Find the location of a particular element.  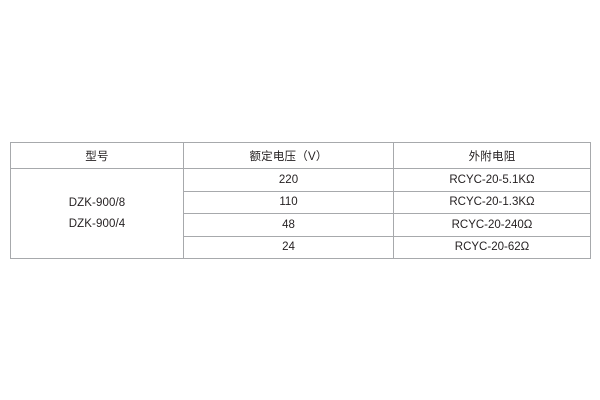

column-header-external-resistor: 外附电阻 is located at coordinates (492, 155).